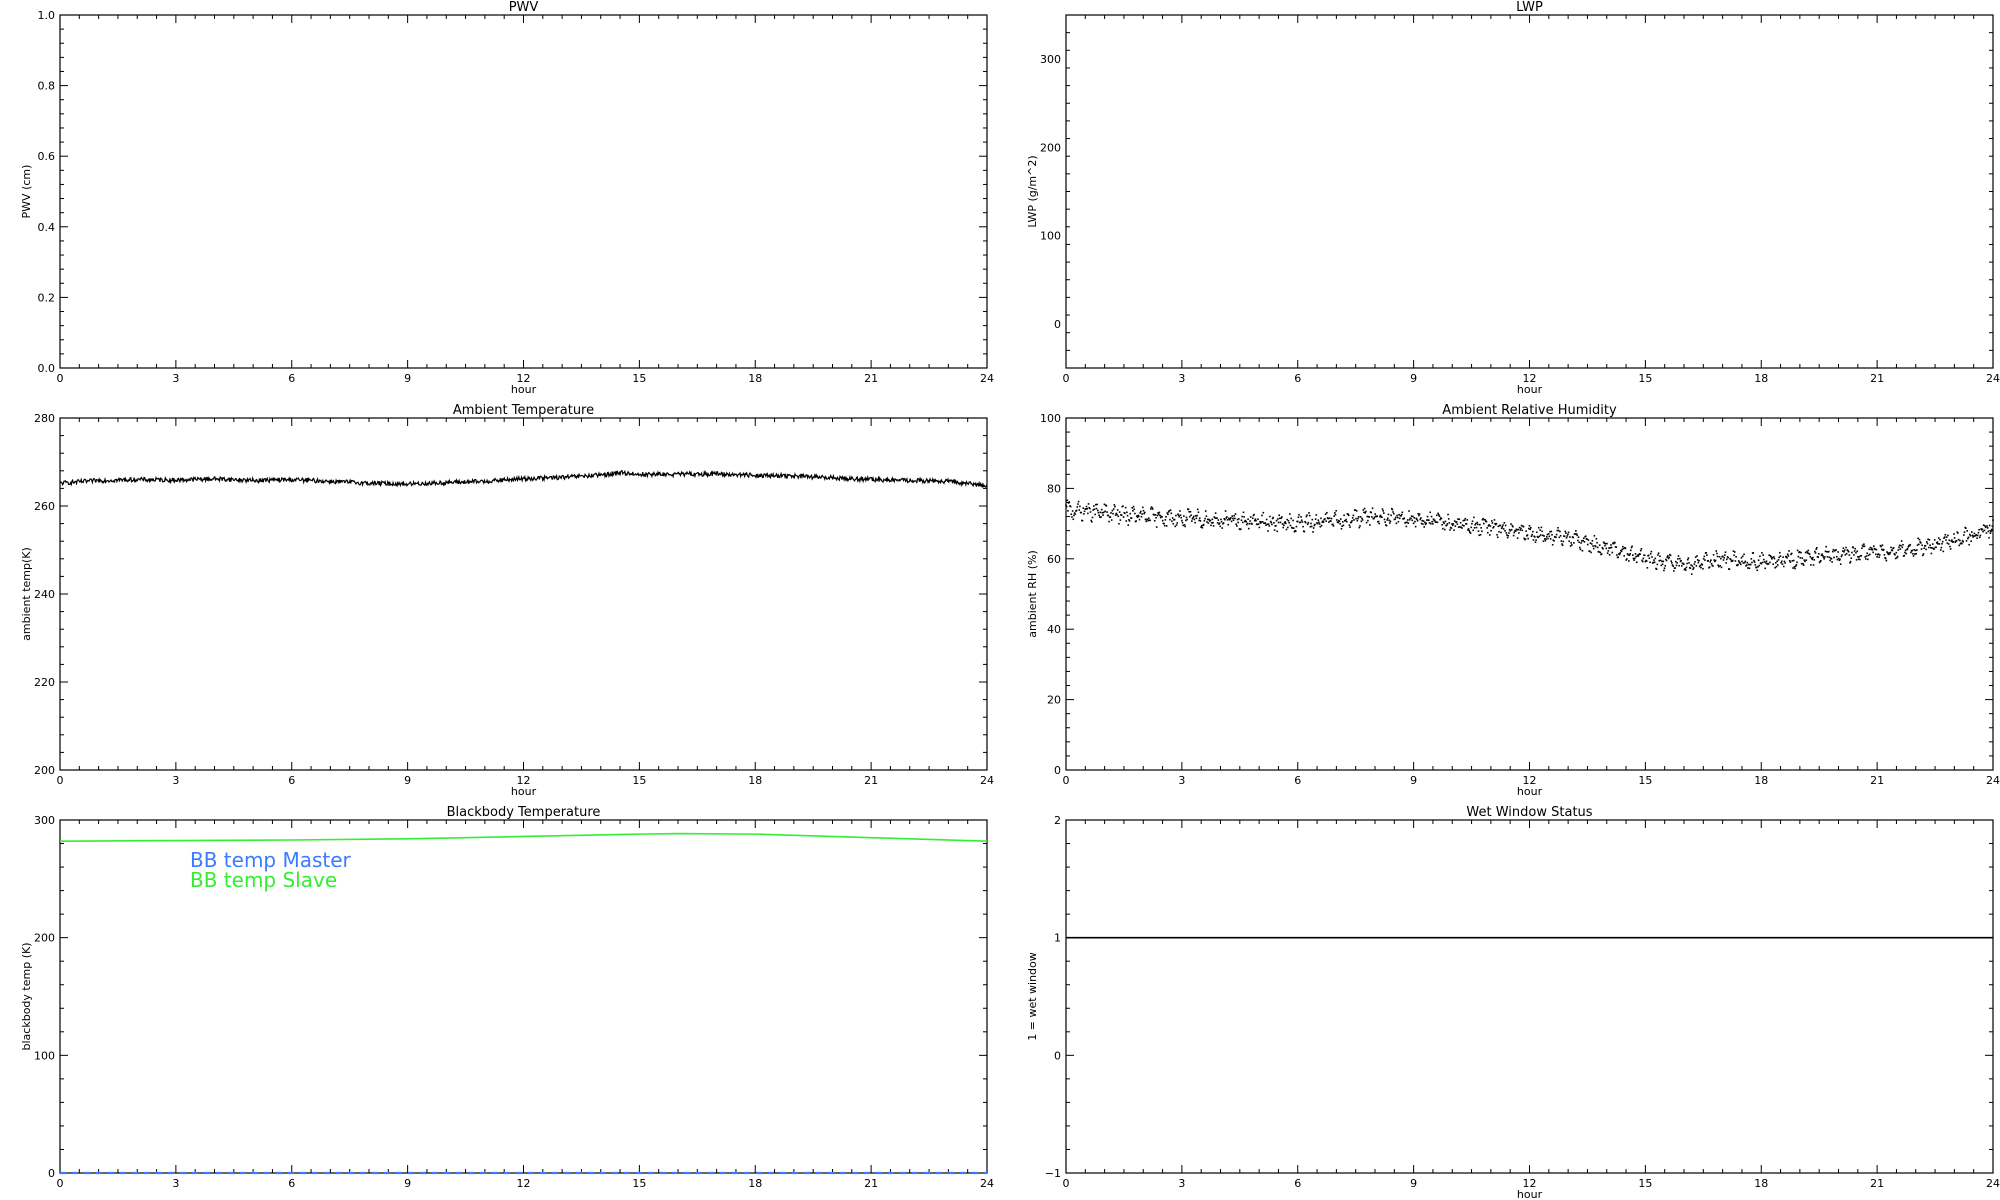 This screenshot has height=1200, width=2000. What do you see at coordinates (44, 506) in the screenshot?
I see `y-tick-label: 260` at bounding box center [44, 506].